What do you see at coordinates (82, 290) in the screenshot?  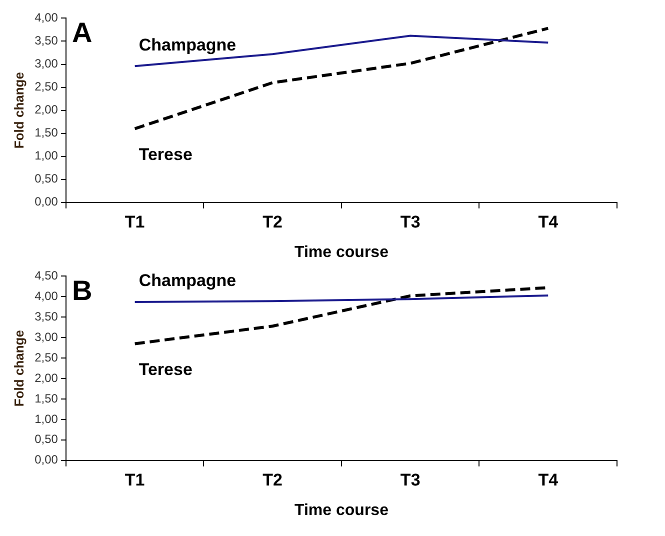 I see `chart-title: B` at bounding box center [82, 290].